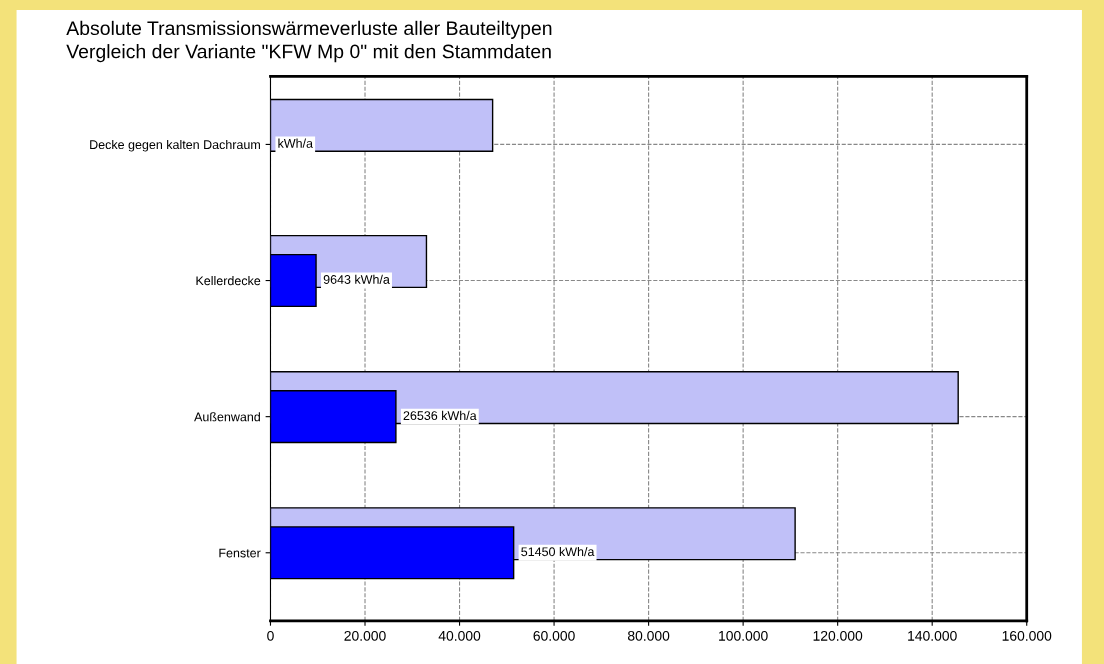 Image resolution: width=1104 pixels, height=664 pixels. I want to click on x-tick-label: 60.000, so click(554, 635).